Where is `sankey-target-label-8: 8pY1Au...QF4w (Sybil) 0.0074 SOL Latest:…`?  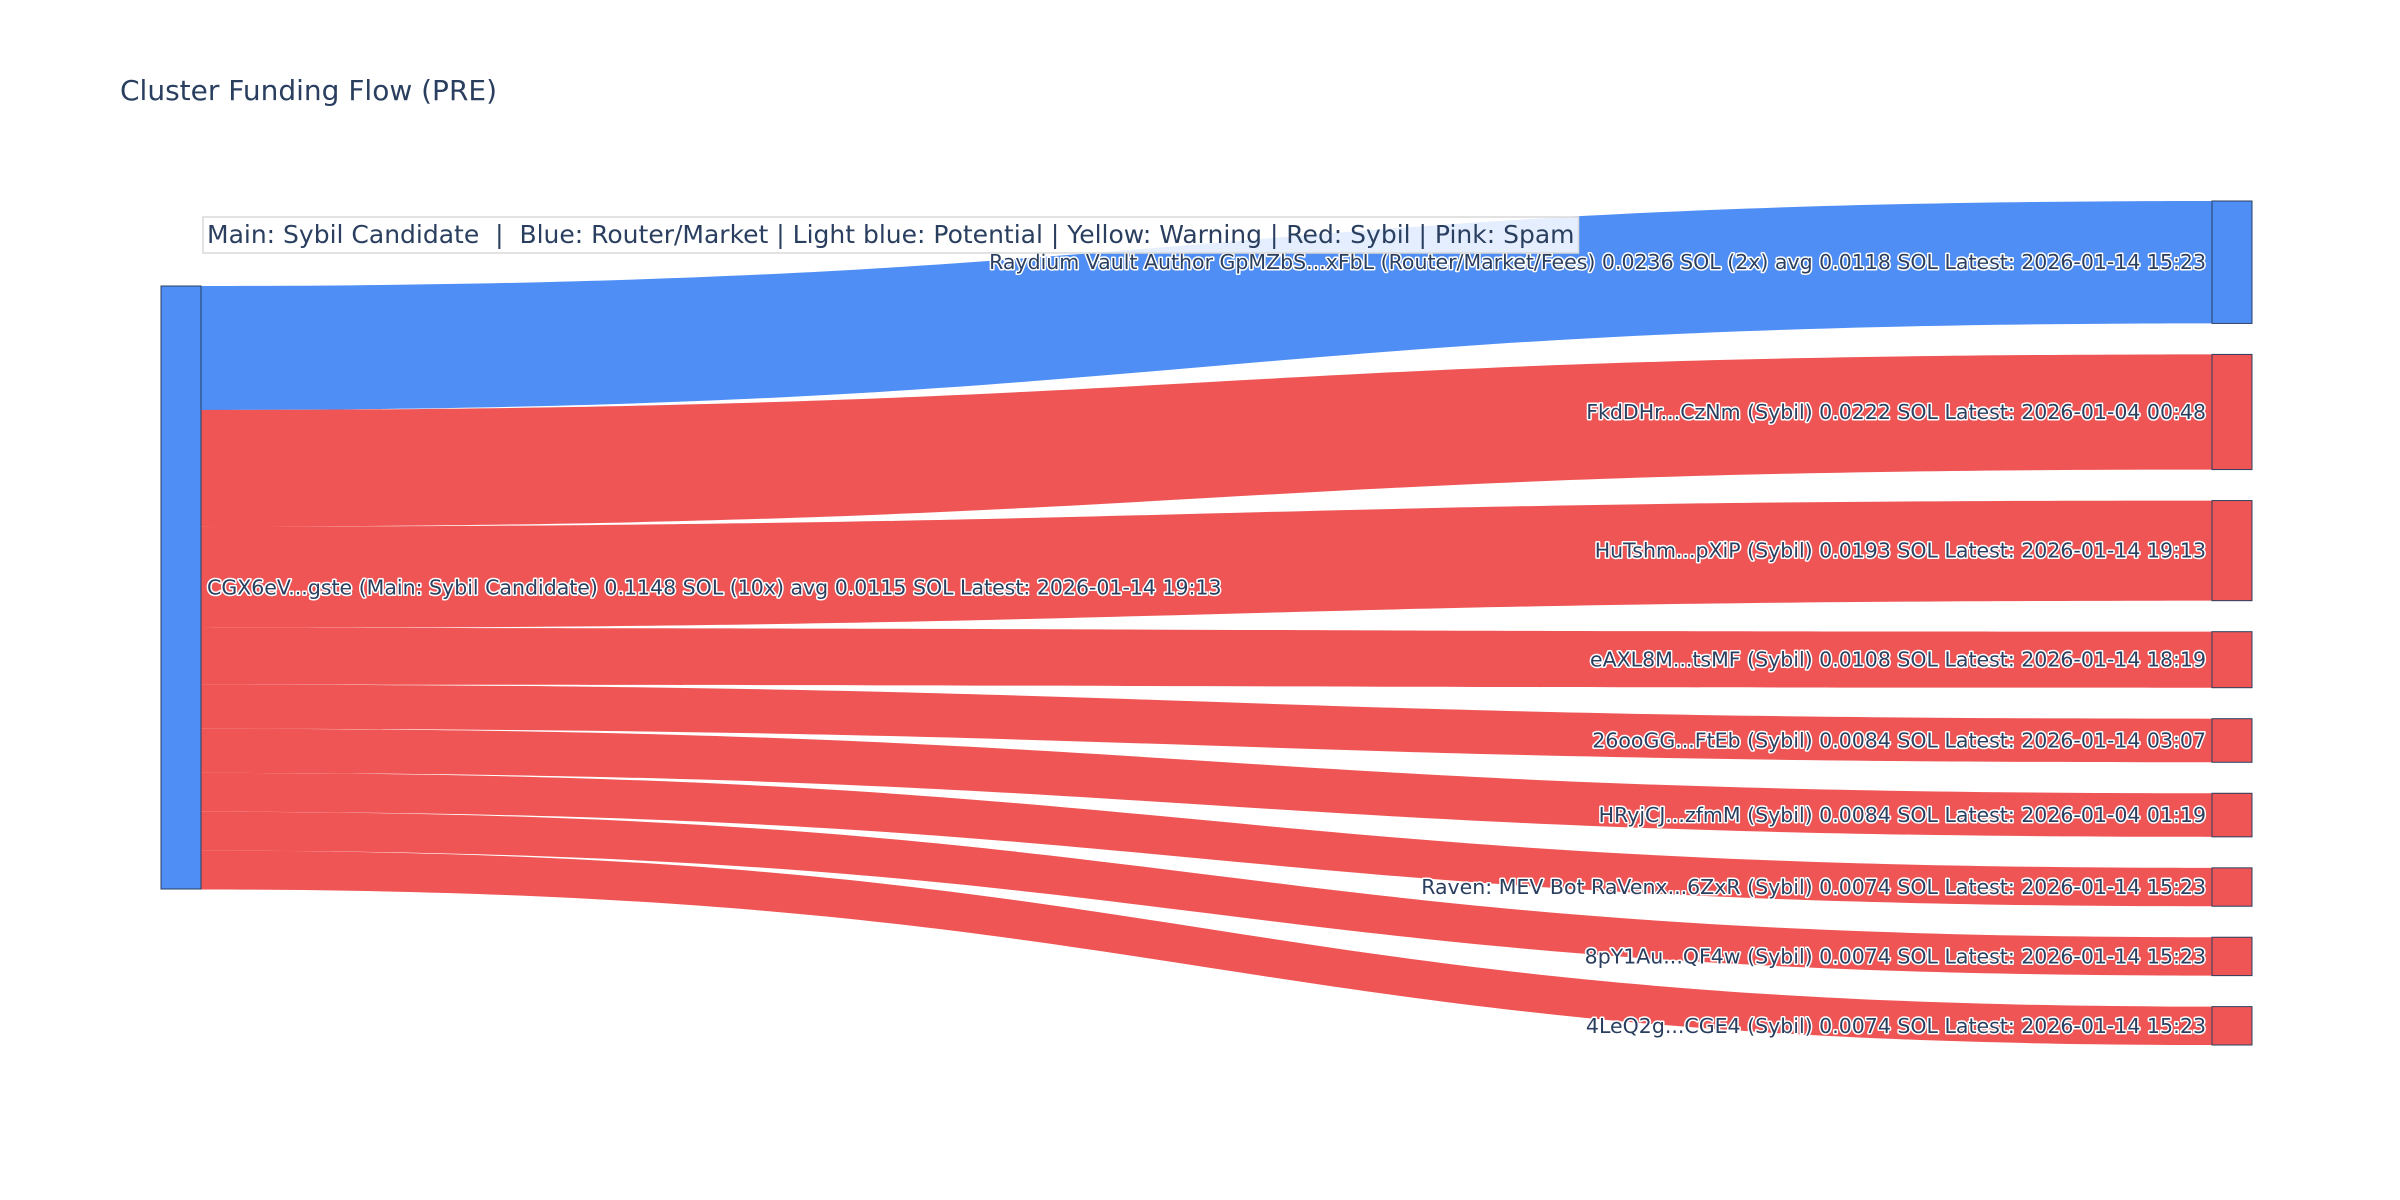 sankey-target-label-8: 8pY1Au...QF4w (Sybil) 0.0074 SOL Latest:… is located at coordinates (1895, 956).